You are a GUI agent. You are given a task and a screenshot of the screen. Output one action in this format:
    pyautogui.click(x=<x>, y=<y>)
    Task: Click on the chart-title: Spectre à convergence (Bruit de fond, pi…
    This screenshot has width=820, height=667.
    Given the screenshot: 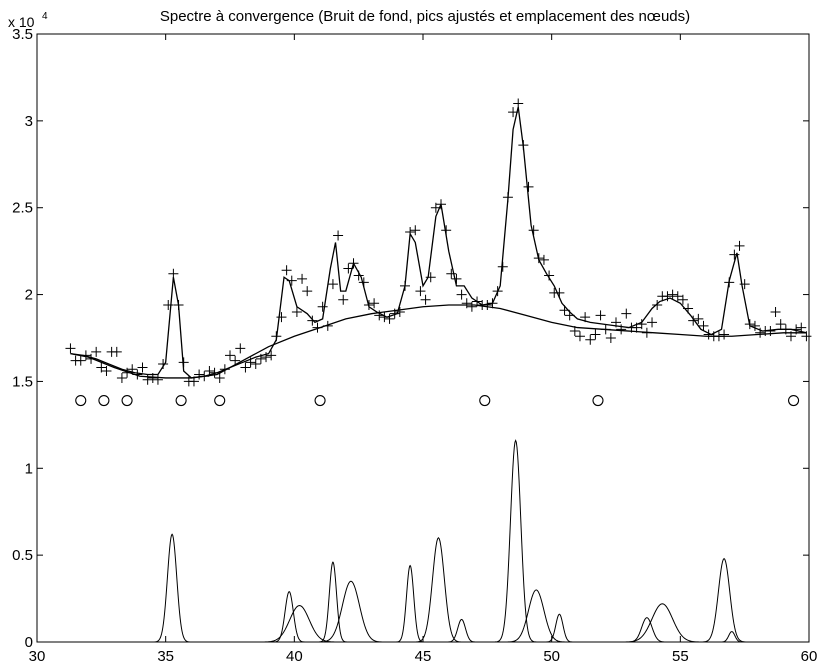 What is the action you would take?
    pyautogui.click(x=425, y=16)
    